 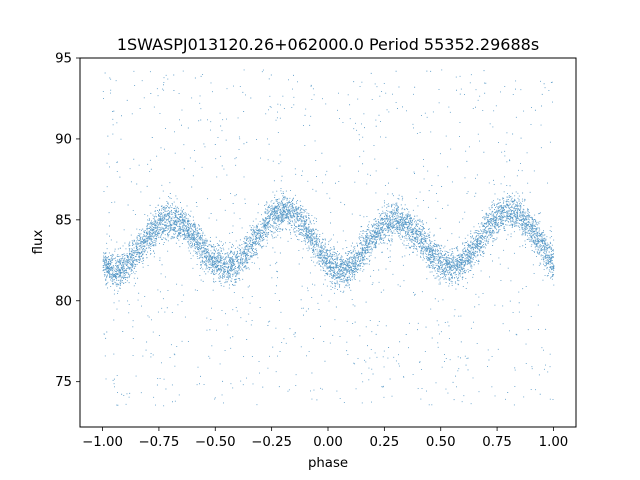 What do you see at coordinates (159, 442) in the screenshot?
I see `x-tick-label: −0.75` at bounding box center [159, 442].